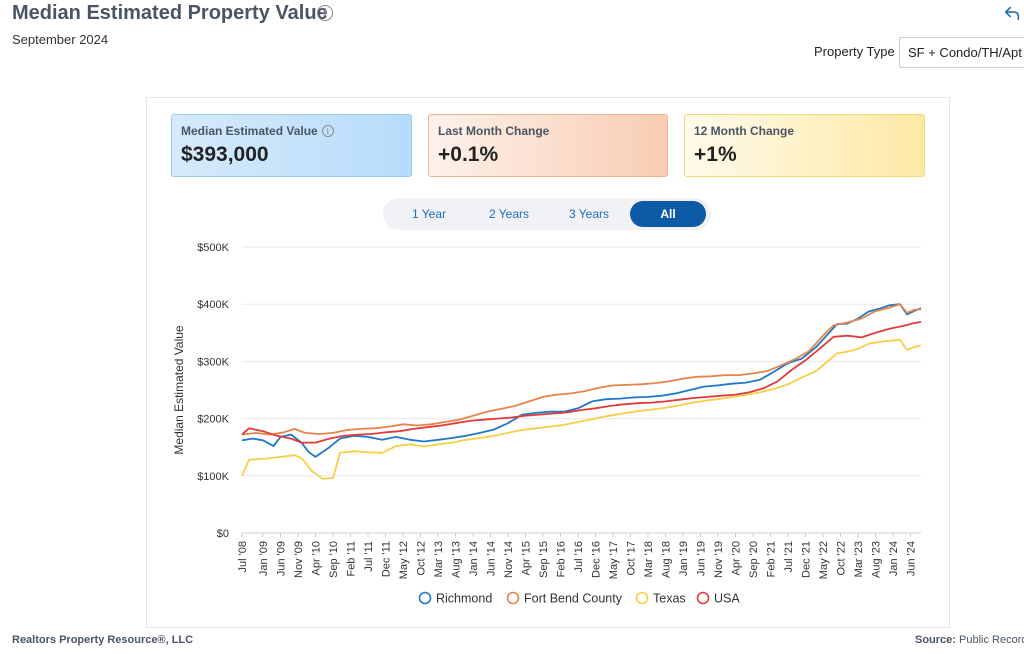  What do you see at coordinates (352, 559) in the screenshot?
I see `x-tick-label: Feb '11` at bounding box center [352, 559].